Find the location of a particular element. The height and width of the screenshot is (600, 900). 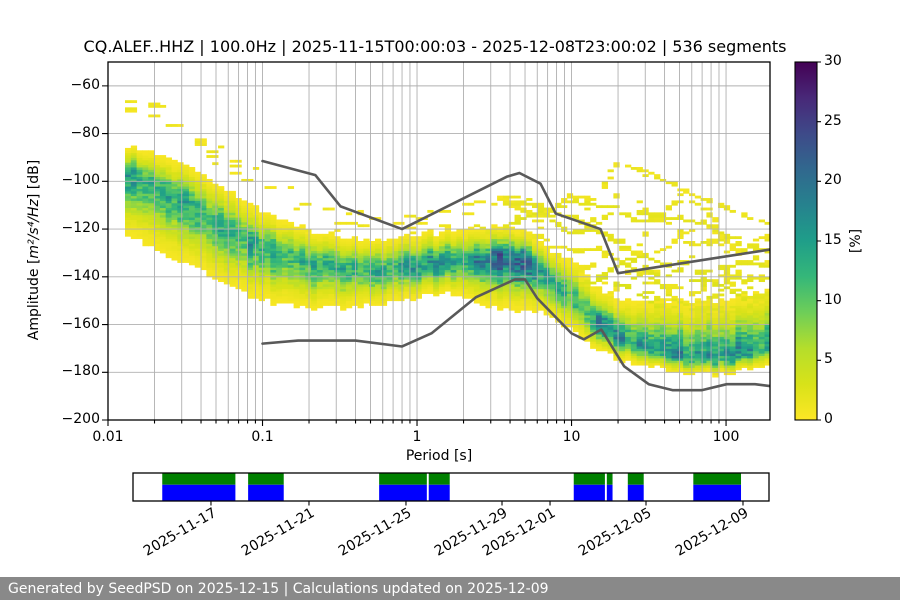

x-tick-label: 1 is located at coordinates (417, 437).